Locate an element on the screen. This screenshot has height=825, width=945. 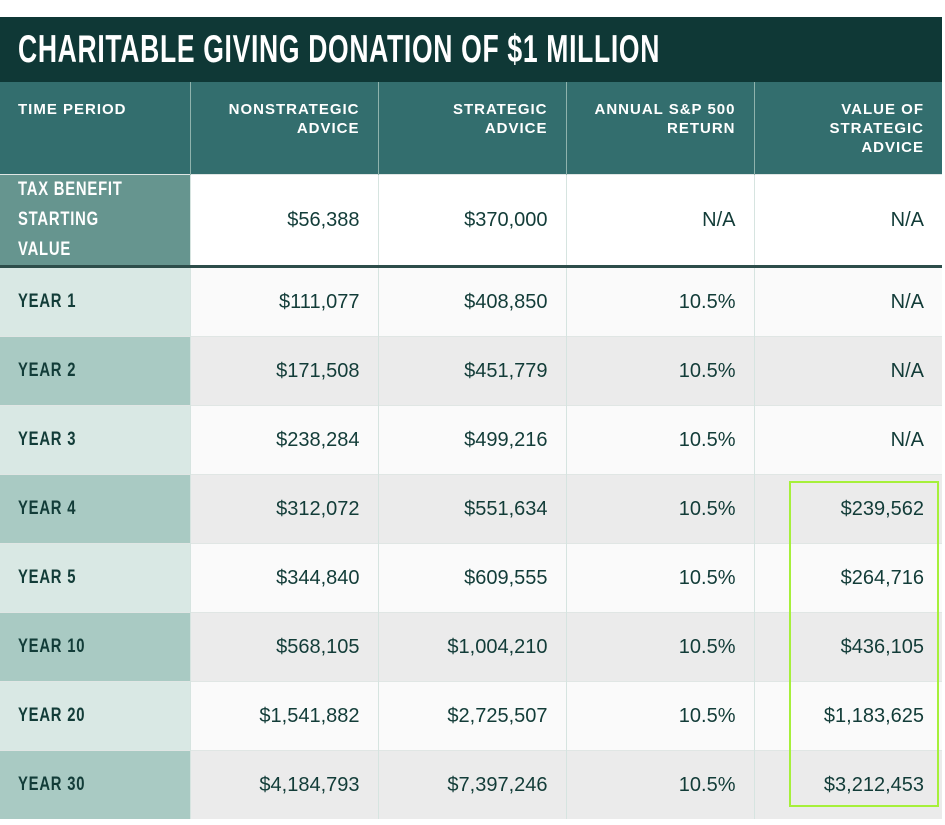
table-cell: $499,216 is located at coordinates (471, 440).